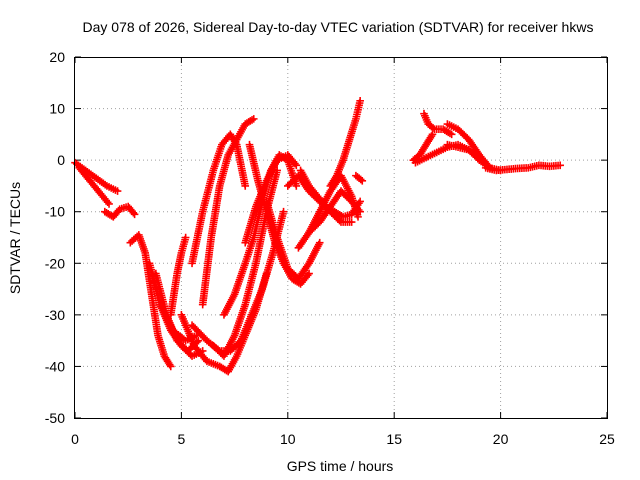  Describe the element at coordinates (288, 439) in the screenshot. I see `x-tick-label: 10` at that location.